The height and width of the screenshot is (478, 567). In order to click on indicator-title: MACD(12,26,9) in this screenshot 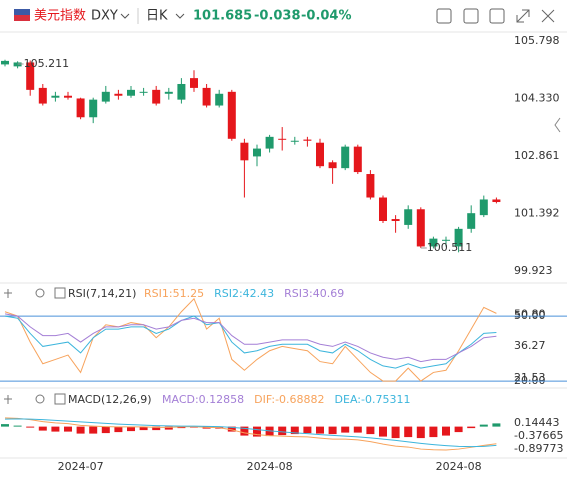, I will do `click(110, 399)`.